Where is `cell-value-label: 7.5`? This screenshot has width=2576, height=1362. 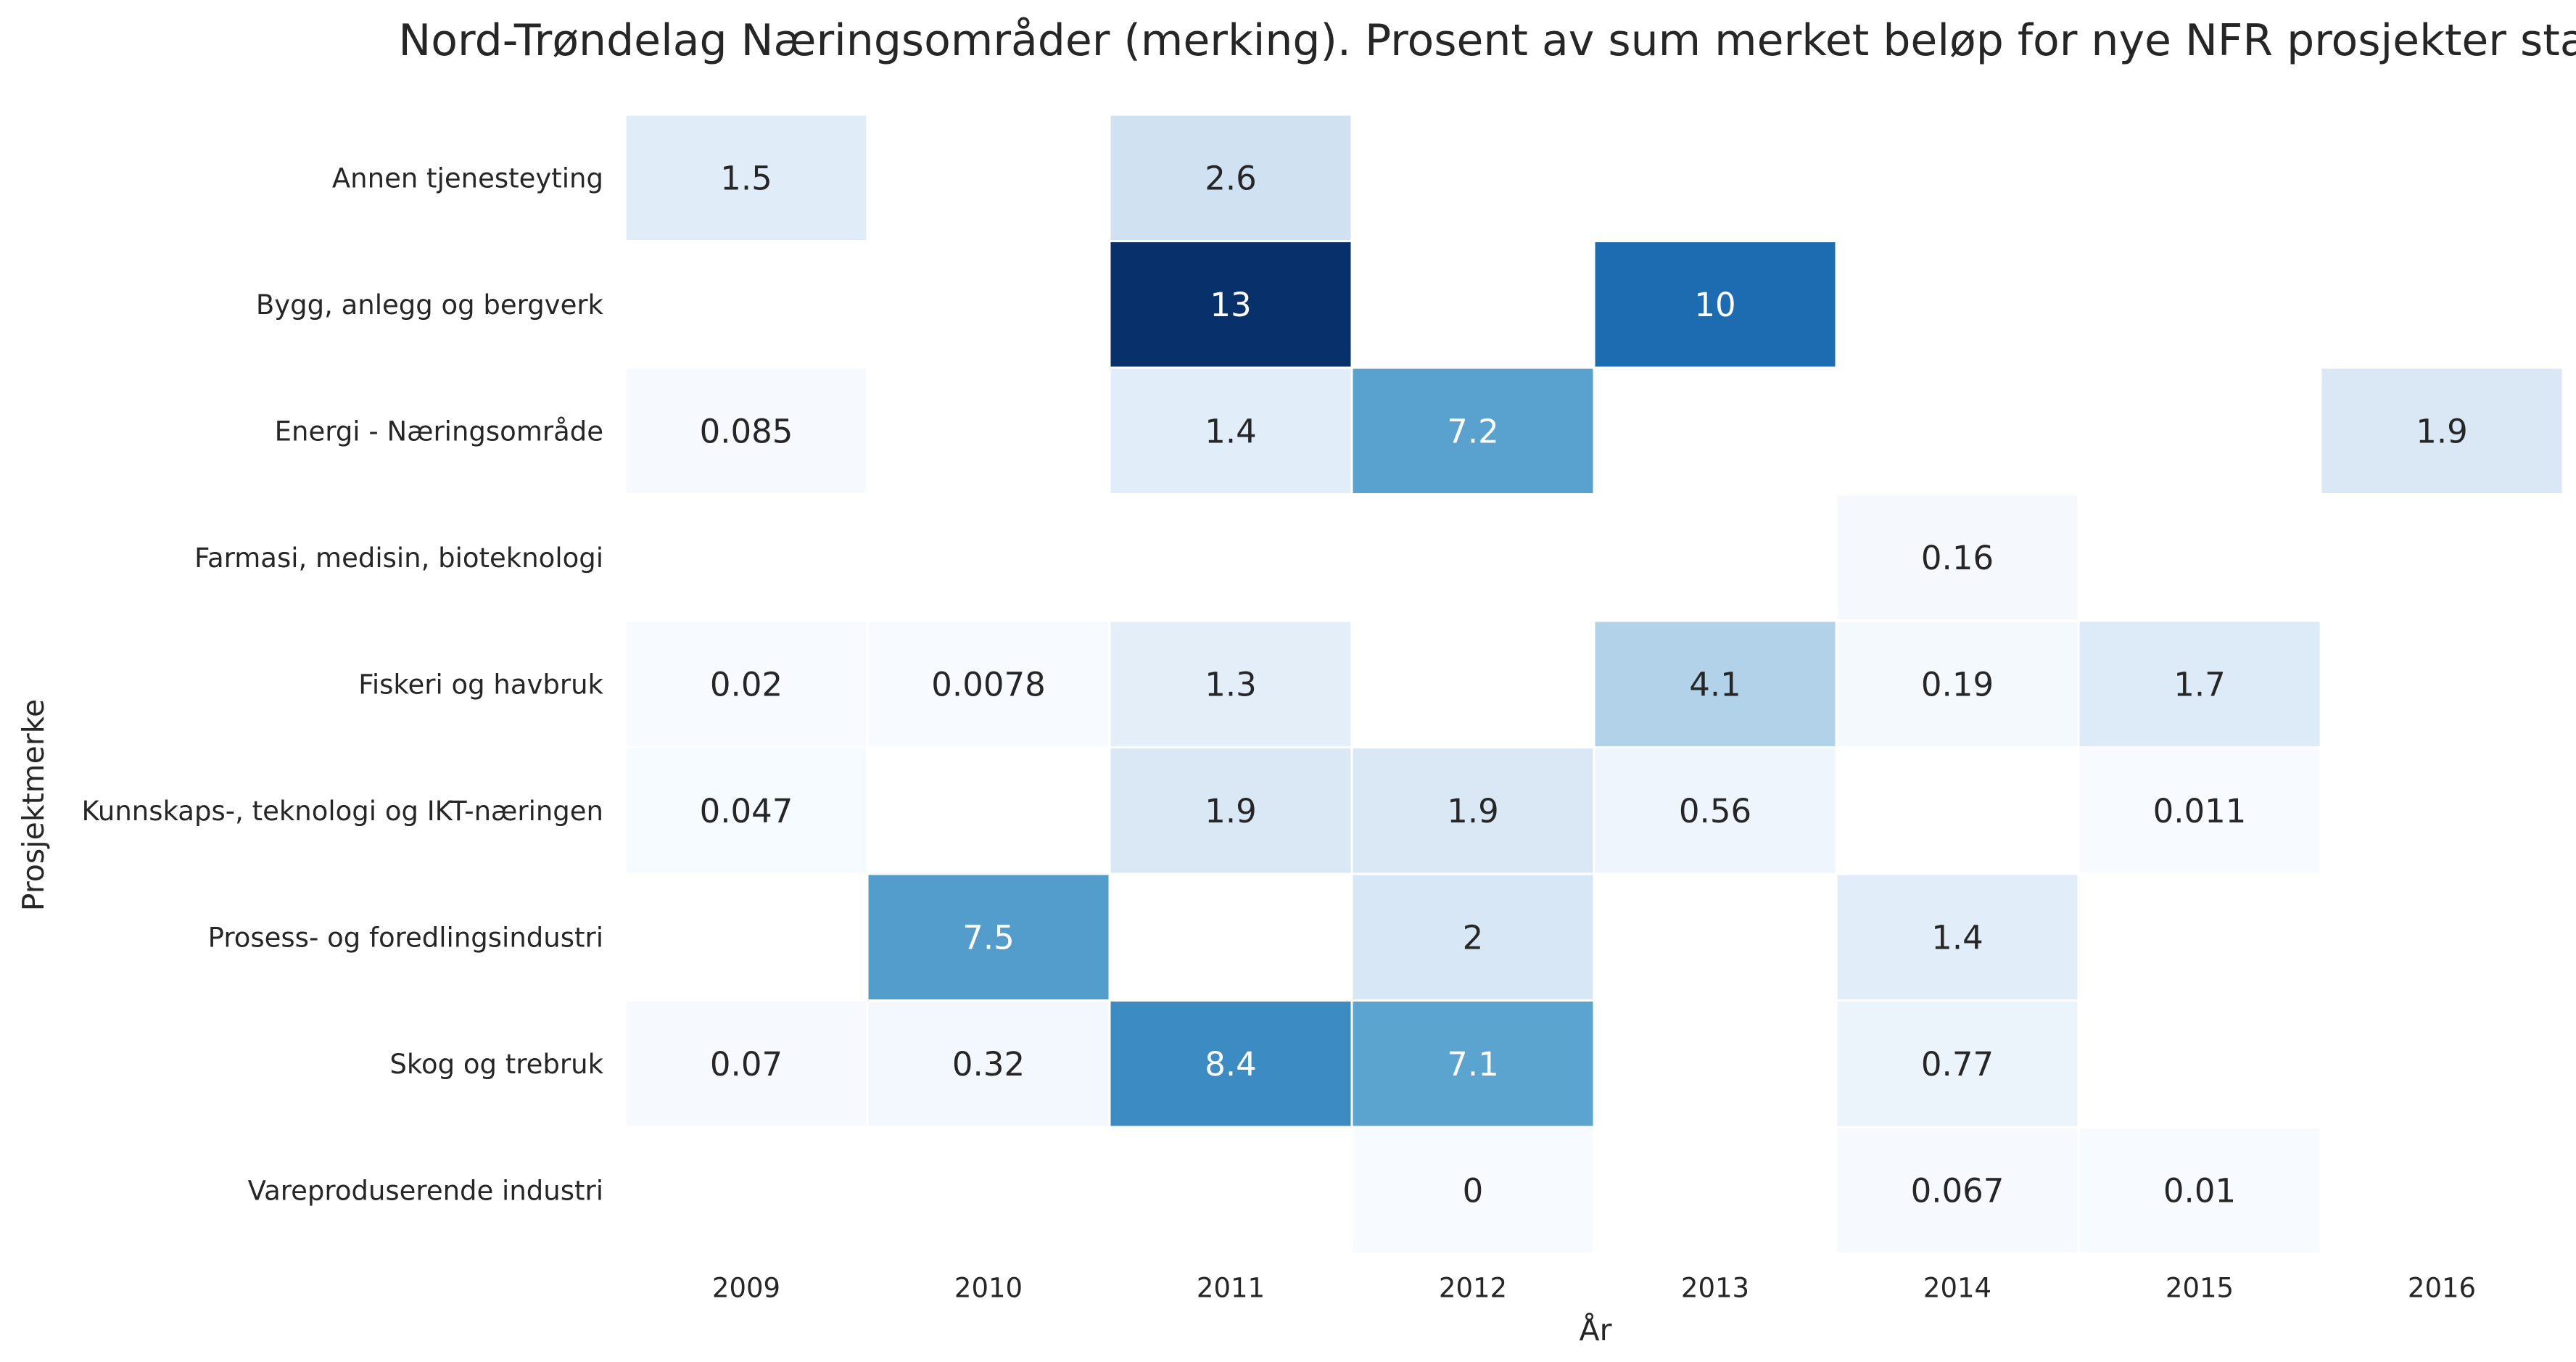 cell-value-label: 7.5 is located at coordinates (988, 937).